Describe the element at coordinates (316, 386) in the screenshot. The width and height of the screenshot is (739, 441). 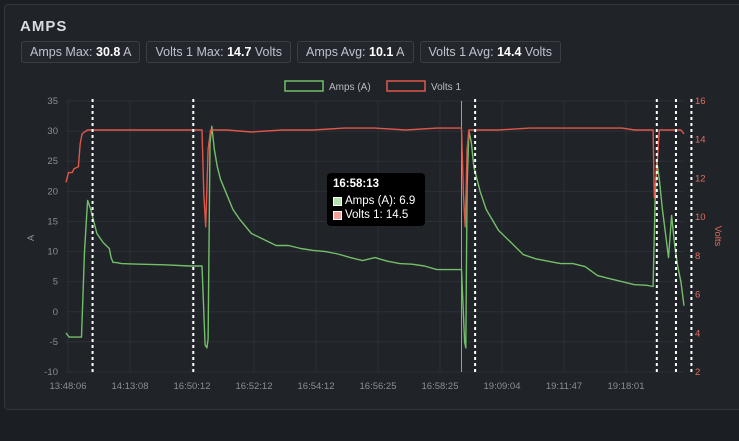
I see `x-tick-label: 16:54:12` at that location.